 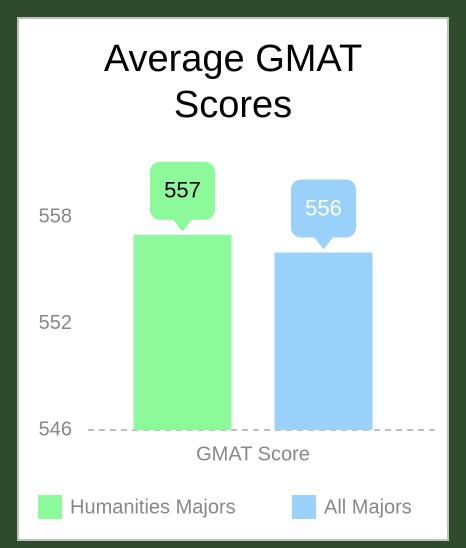 I want to click on y-tick-label: 558, so click(x=55, y=216).